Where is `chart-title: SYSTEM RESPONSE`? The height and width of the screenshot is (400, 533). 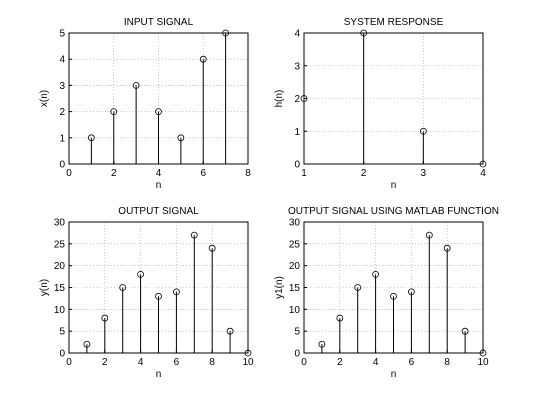 chart-title: SYSTEM RESPONSE is located at coordinates (394, 22).